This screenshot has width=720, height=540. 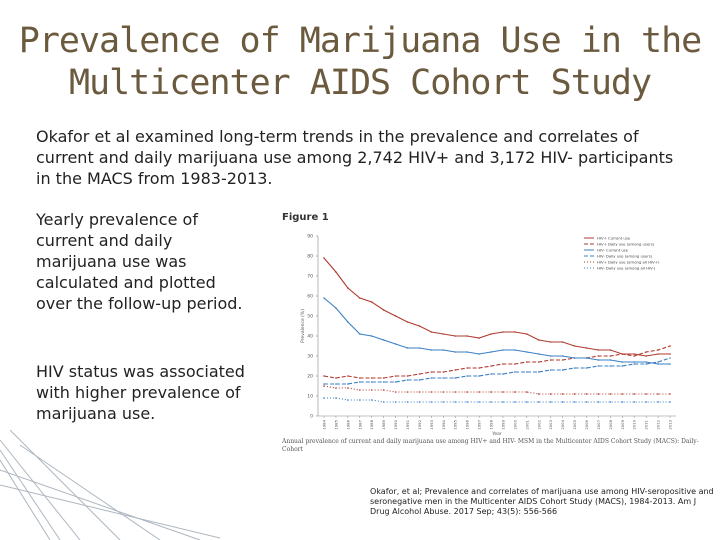 What do you see at coordinates (310, 377) in the screenshot?
I see `y-tick-label: 20` at bounding box center [310, 377].